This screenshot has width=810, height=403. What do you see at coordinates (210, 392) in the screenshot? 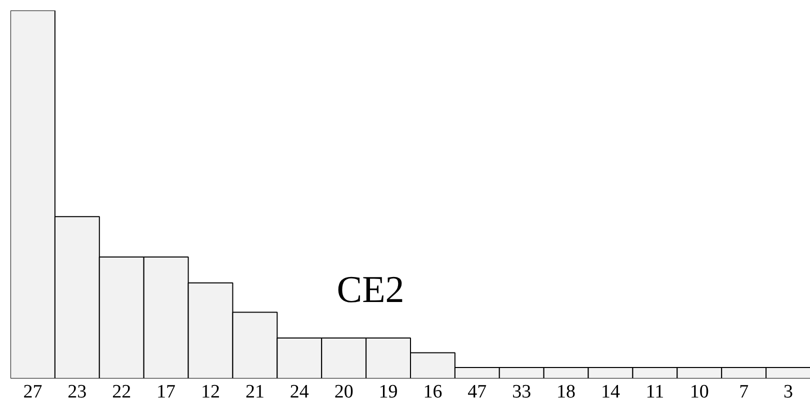
I see `x-tick-label: 12` at bounding box center [210, 392].